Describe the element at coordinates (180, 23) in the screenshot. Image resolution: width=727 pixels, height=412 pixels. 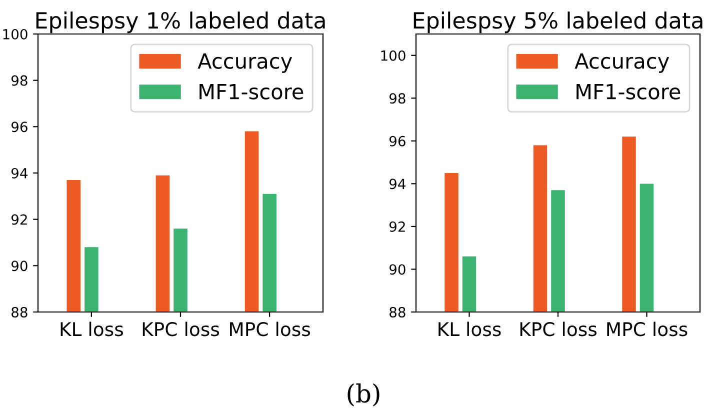
I see `chart-title: Epilespsy 1% labeled data` at that location.